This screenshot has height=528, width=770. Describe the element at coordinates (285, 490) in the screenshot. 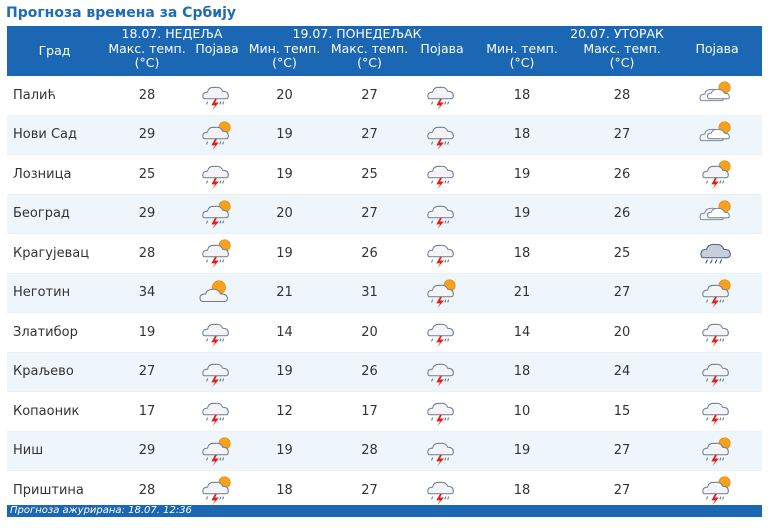

I see `day2-min-cell: 18` at that location.